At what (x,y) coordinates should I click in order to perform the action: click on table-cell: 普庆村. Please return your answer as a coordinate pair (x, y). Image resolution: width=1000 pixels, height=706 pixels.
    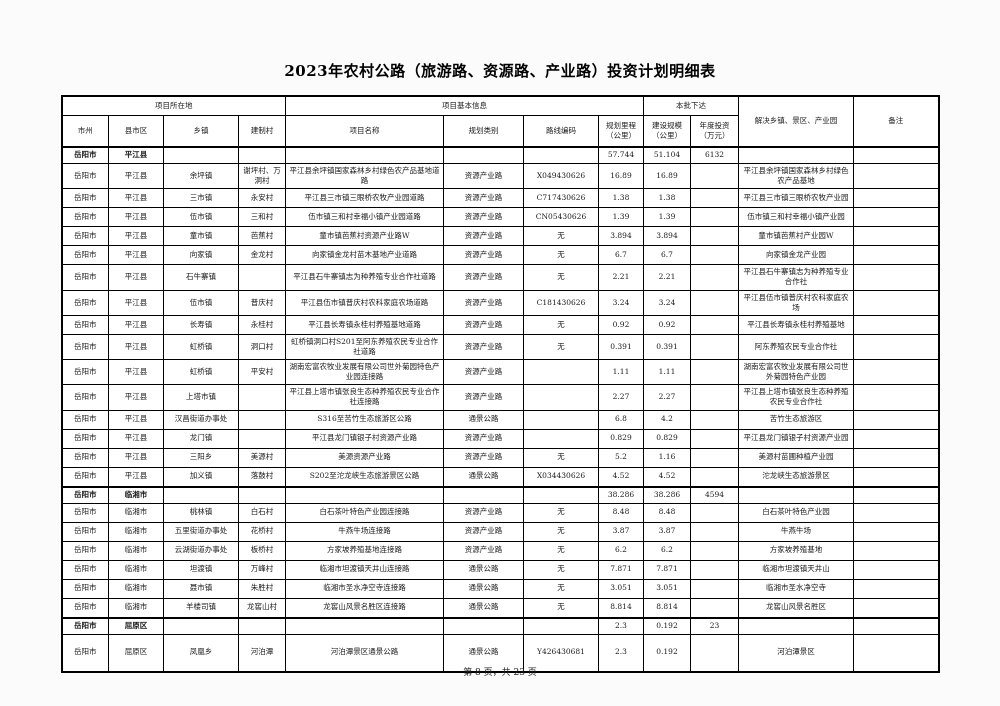
    Looking at the image, I should click on (262, 302).